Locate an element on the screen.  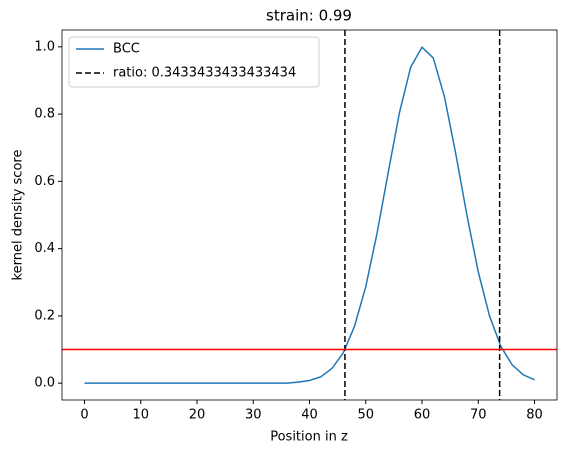
x-tick-label: 40 is located at coordinates (309, 415).